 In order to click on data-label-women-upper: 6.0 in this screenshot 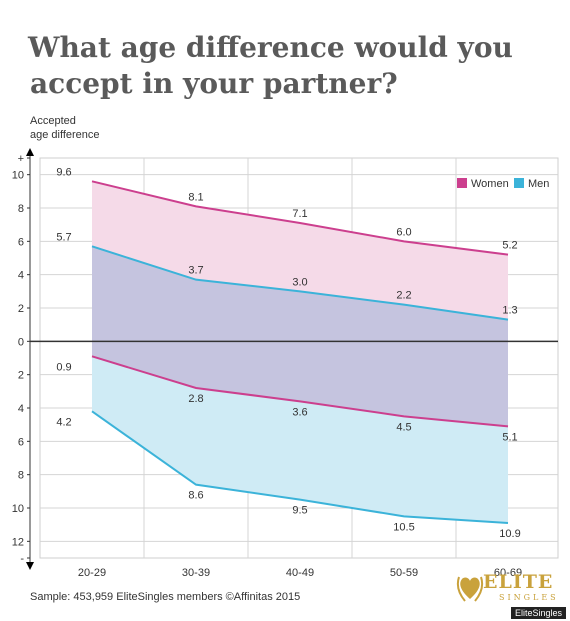, I will do `click(403, 232)`.